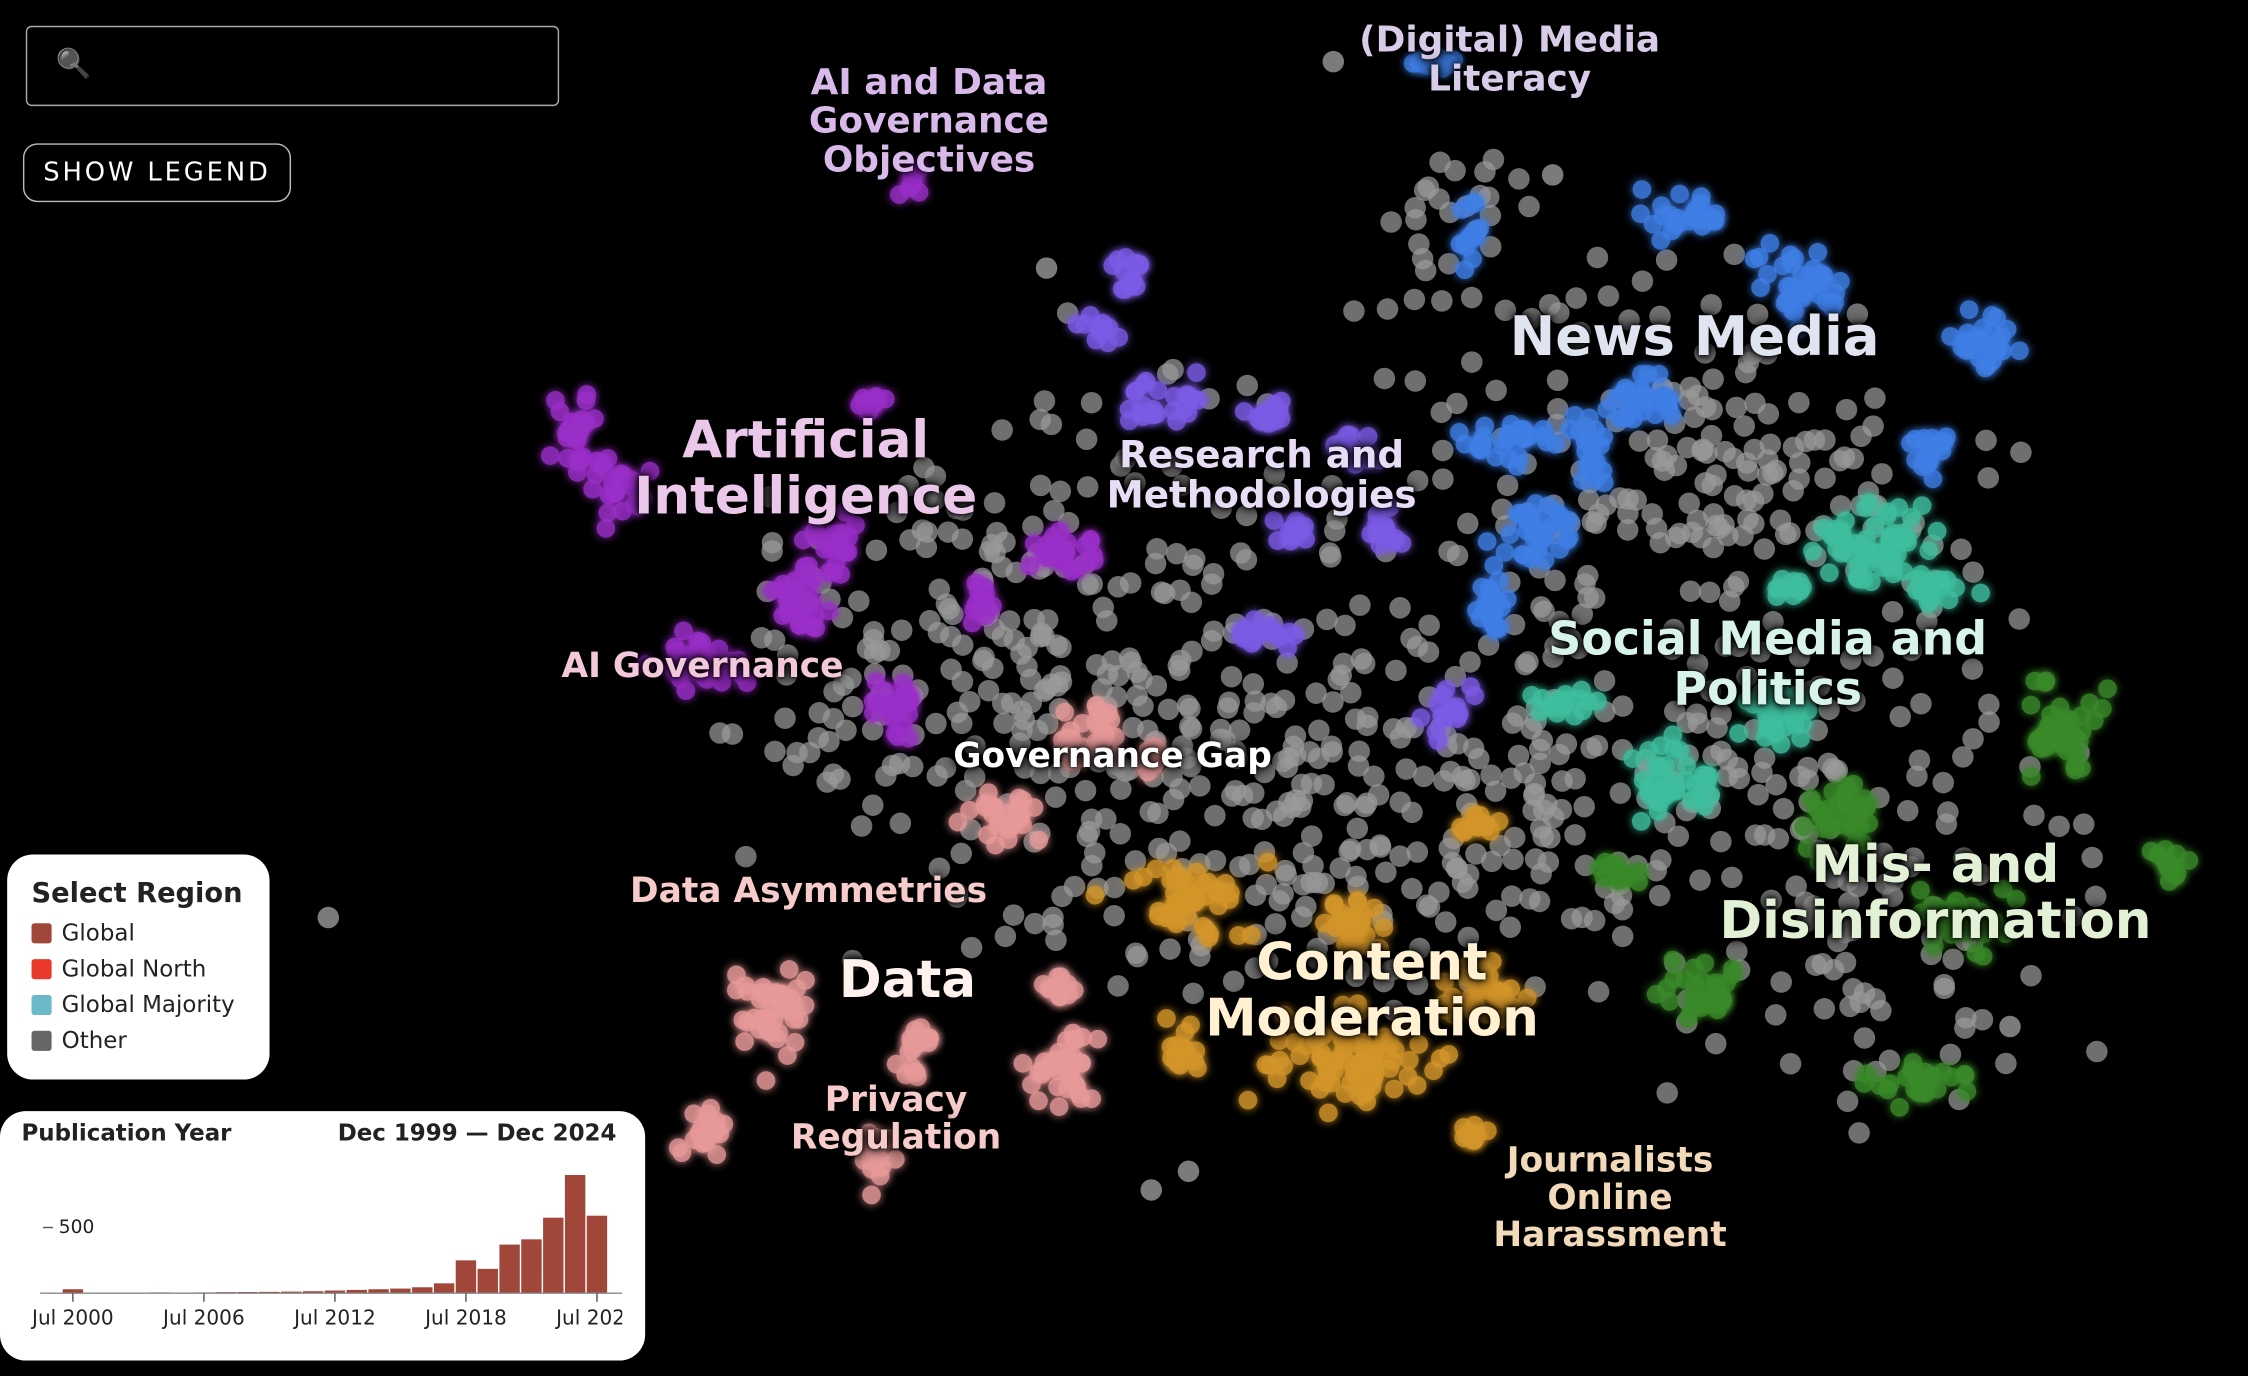  Describe the element at coordinates (150, 1040) in the screenshot. I see `legend-item: Other` at that location.